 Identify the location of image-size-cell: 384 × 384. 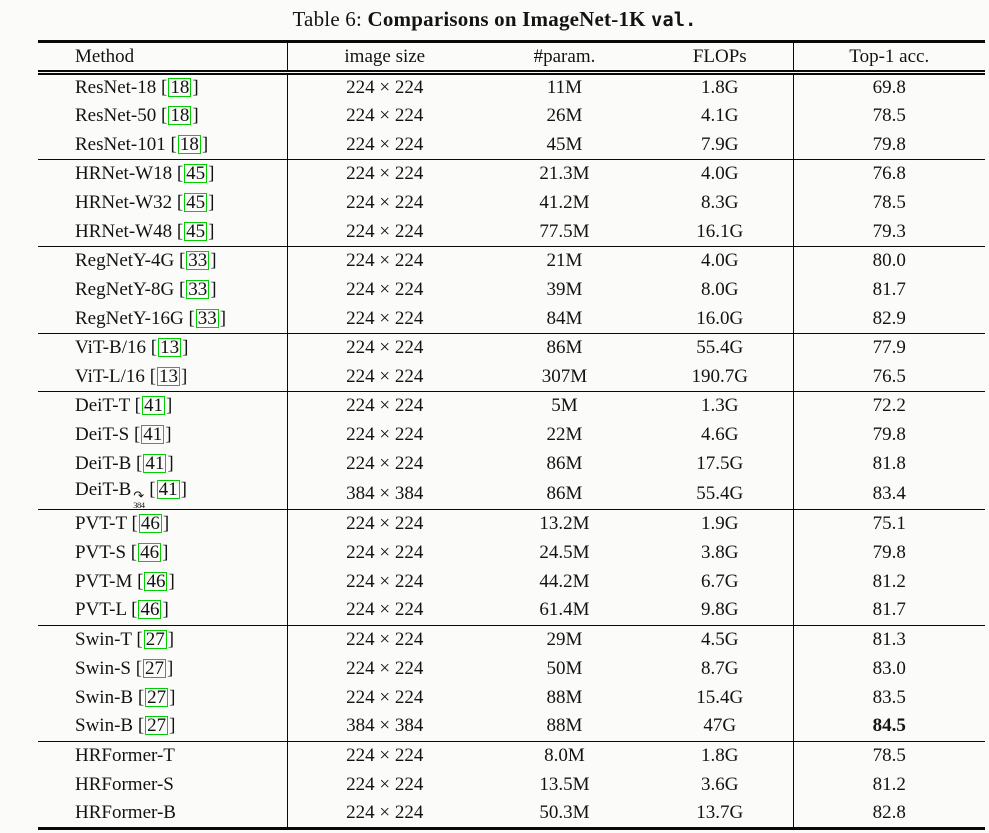
(385, 726).